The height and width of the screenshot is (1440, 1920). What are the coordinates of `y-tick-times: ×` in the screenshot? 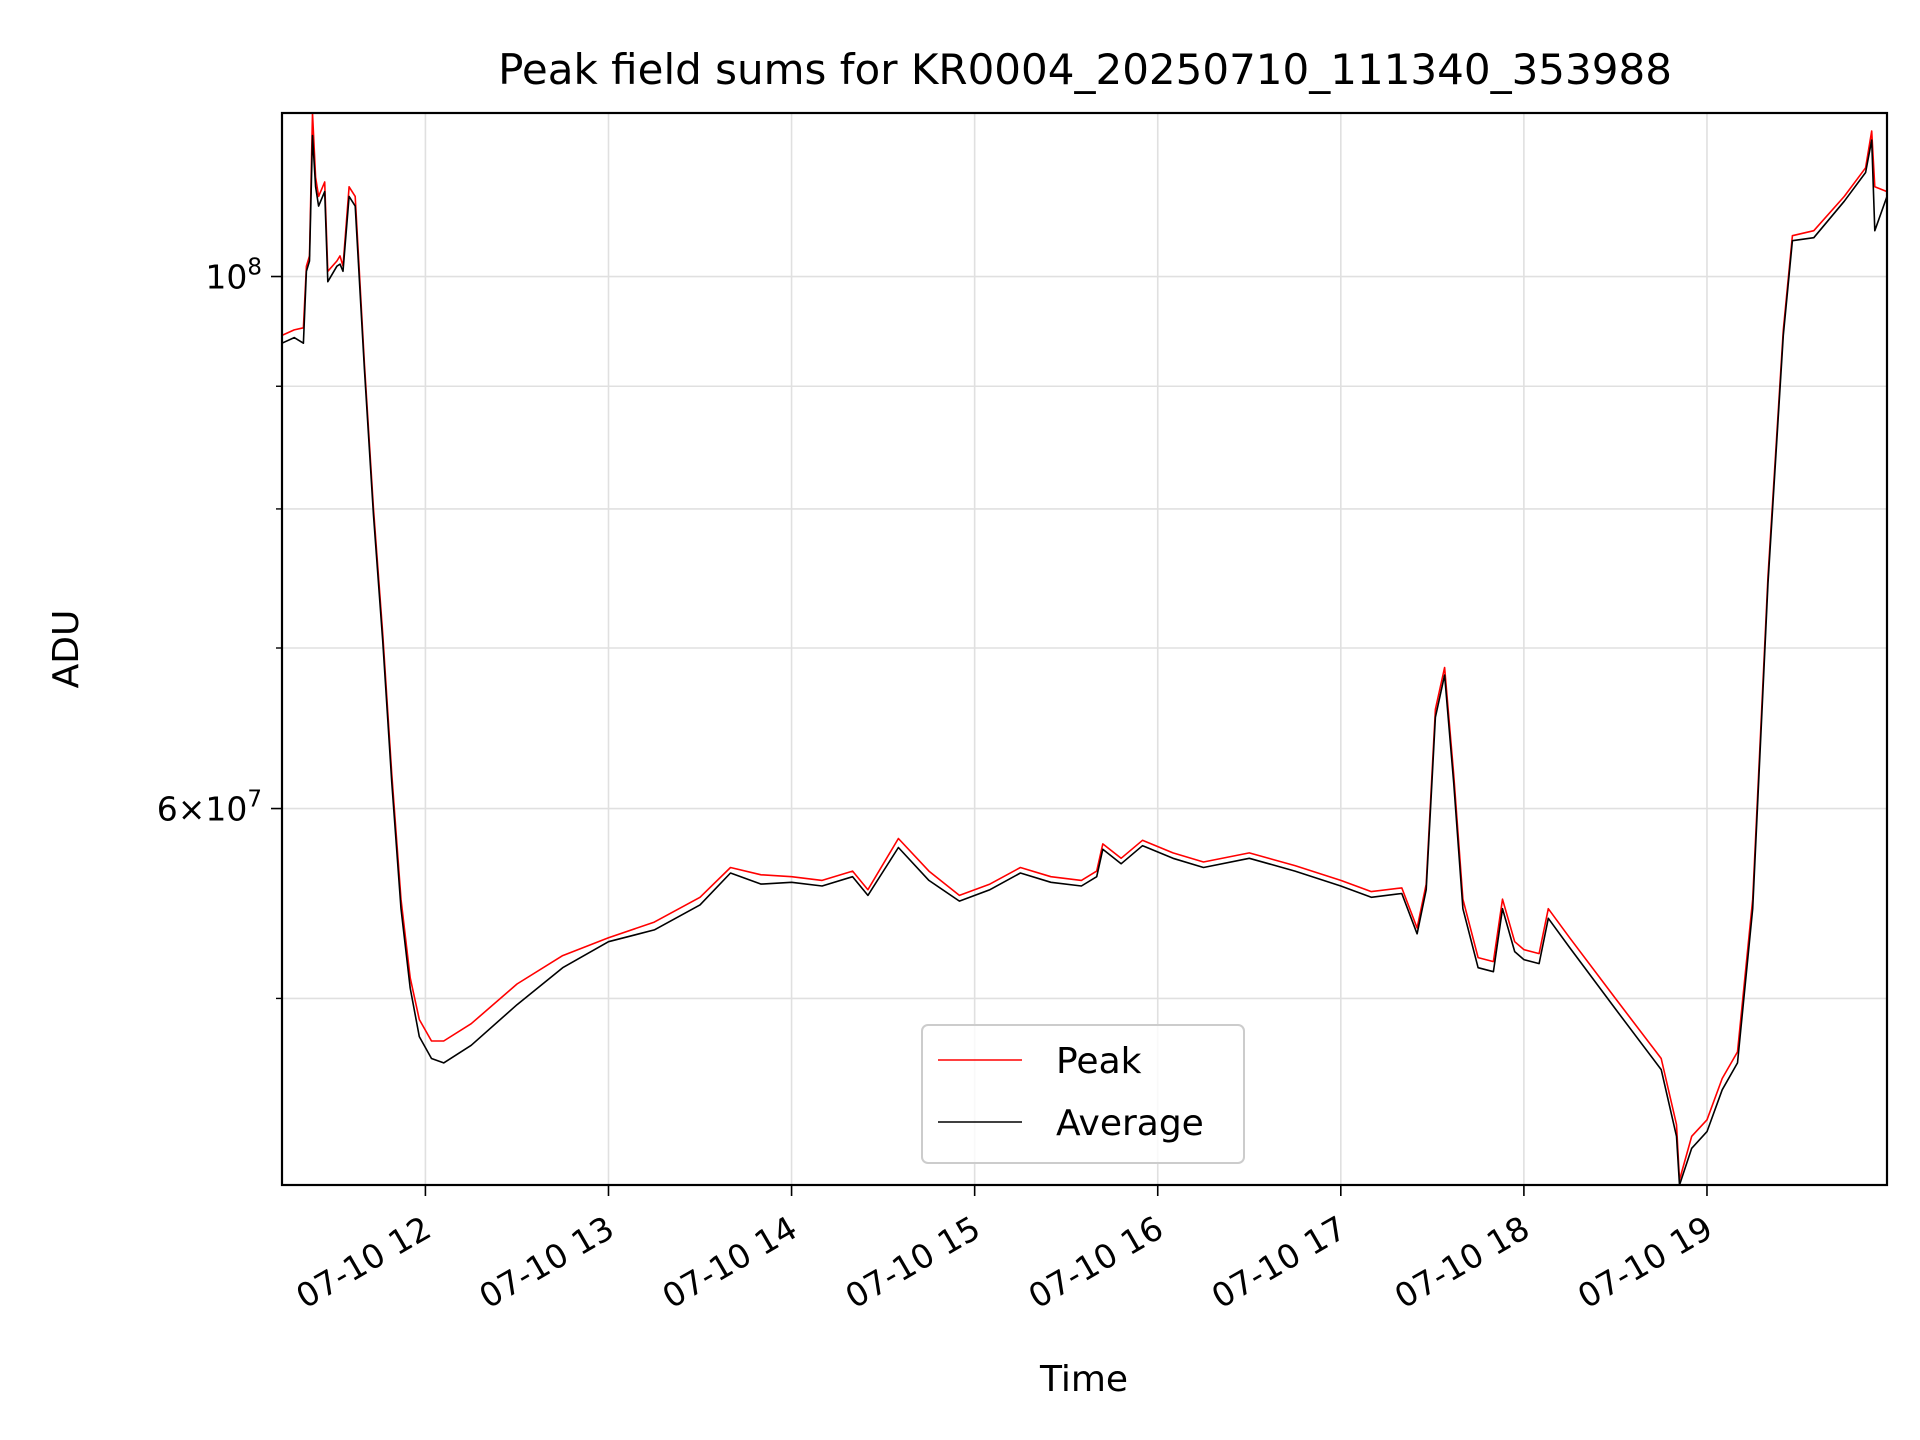 It's located at (192, 809).